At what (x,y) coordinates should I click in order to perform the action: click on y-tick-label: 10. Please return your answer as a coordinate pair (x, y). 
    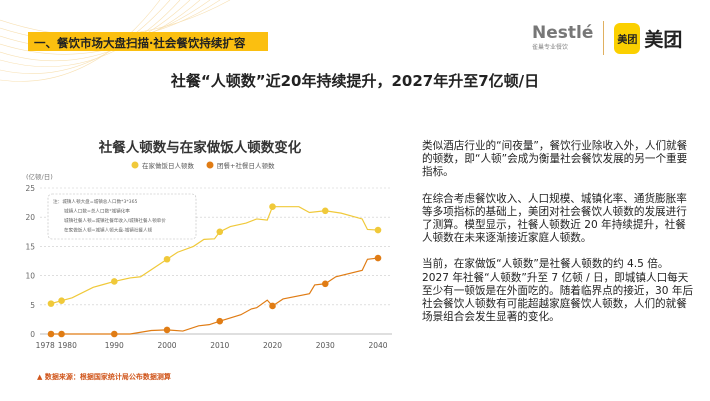
    Looking at the image, I should click on (30, 276).